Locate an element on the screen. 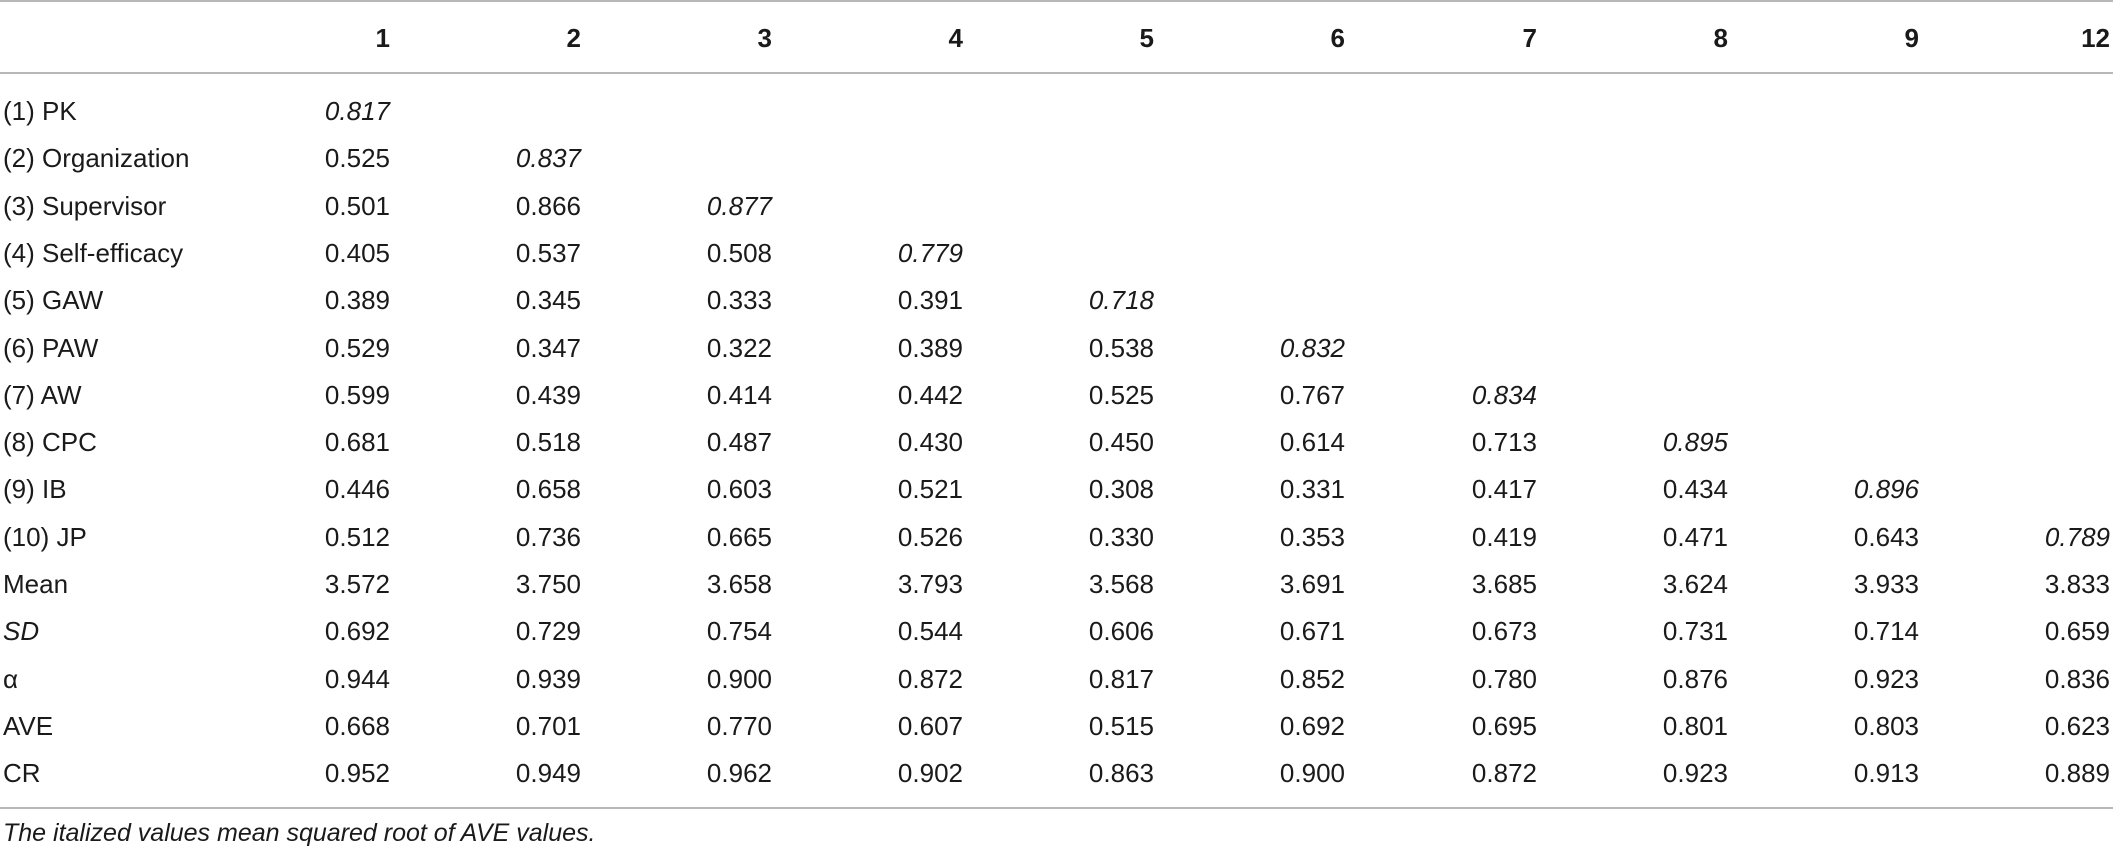 This screenshot has height=854, width=2113. table-cell: 0.529 is located at coordinates (357, 347).